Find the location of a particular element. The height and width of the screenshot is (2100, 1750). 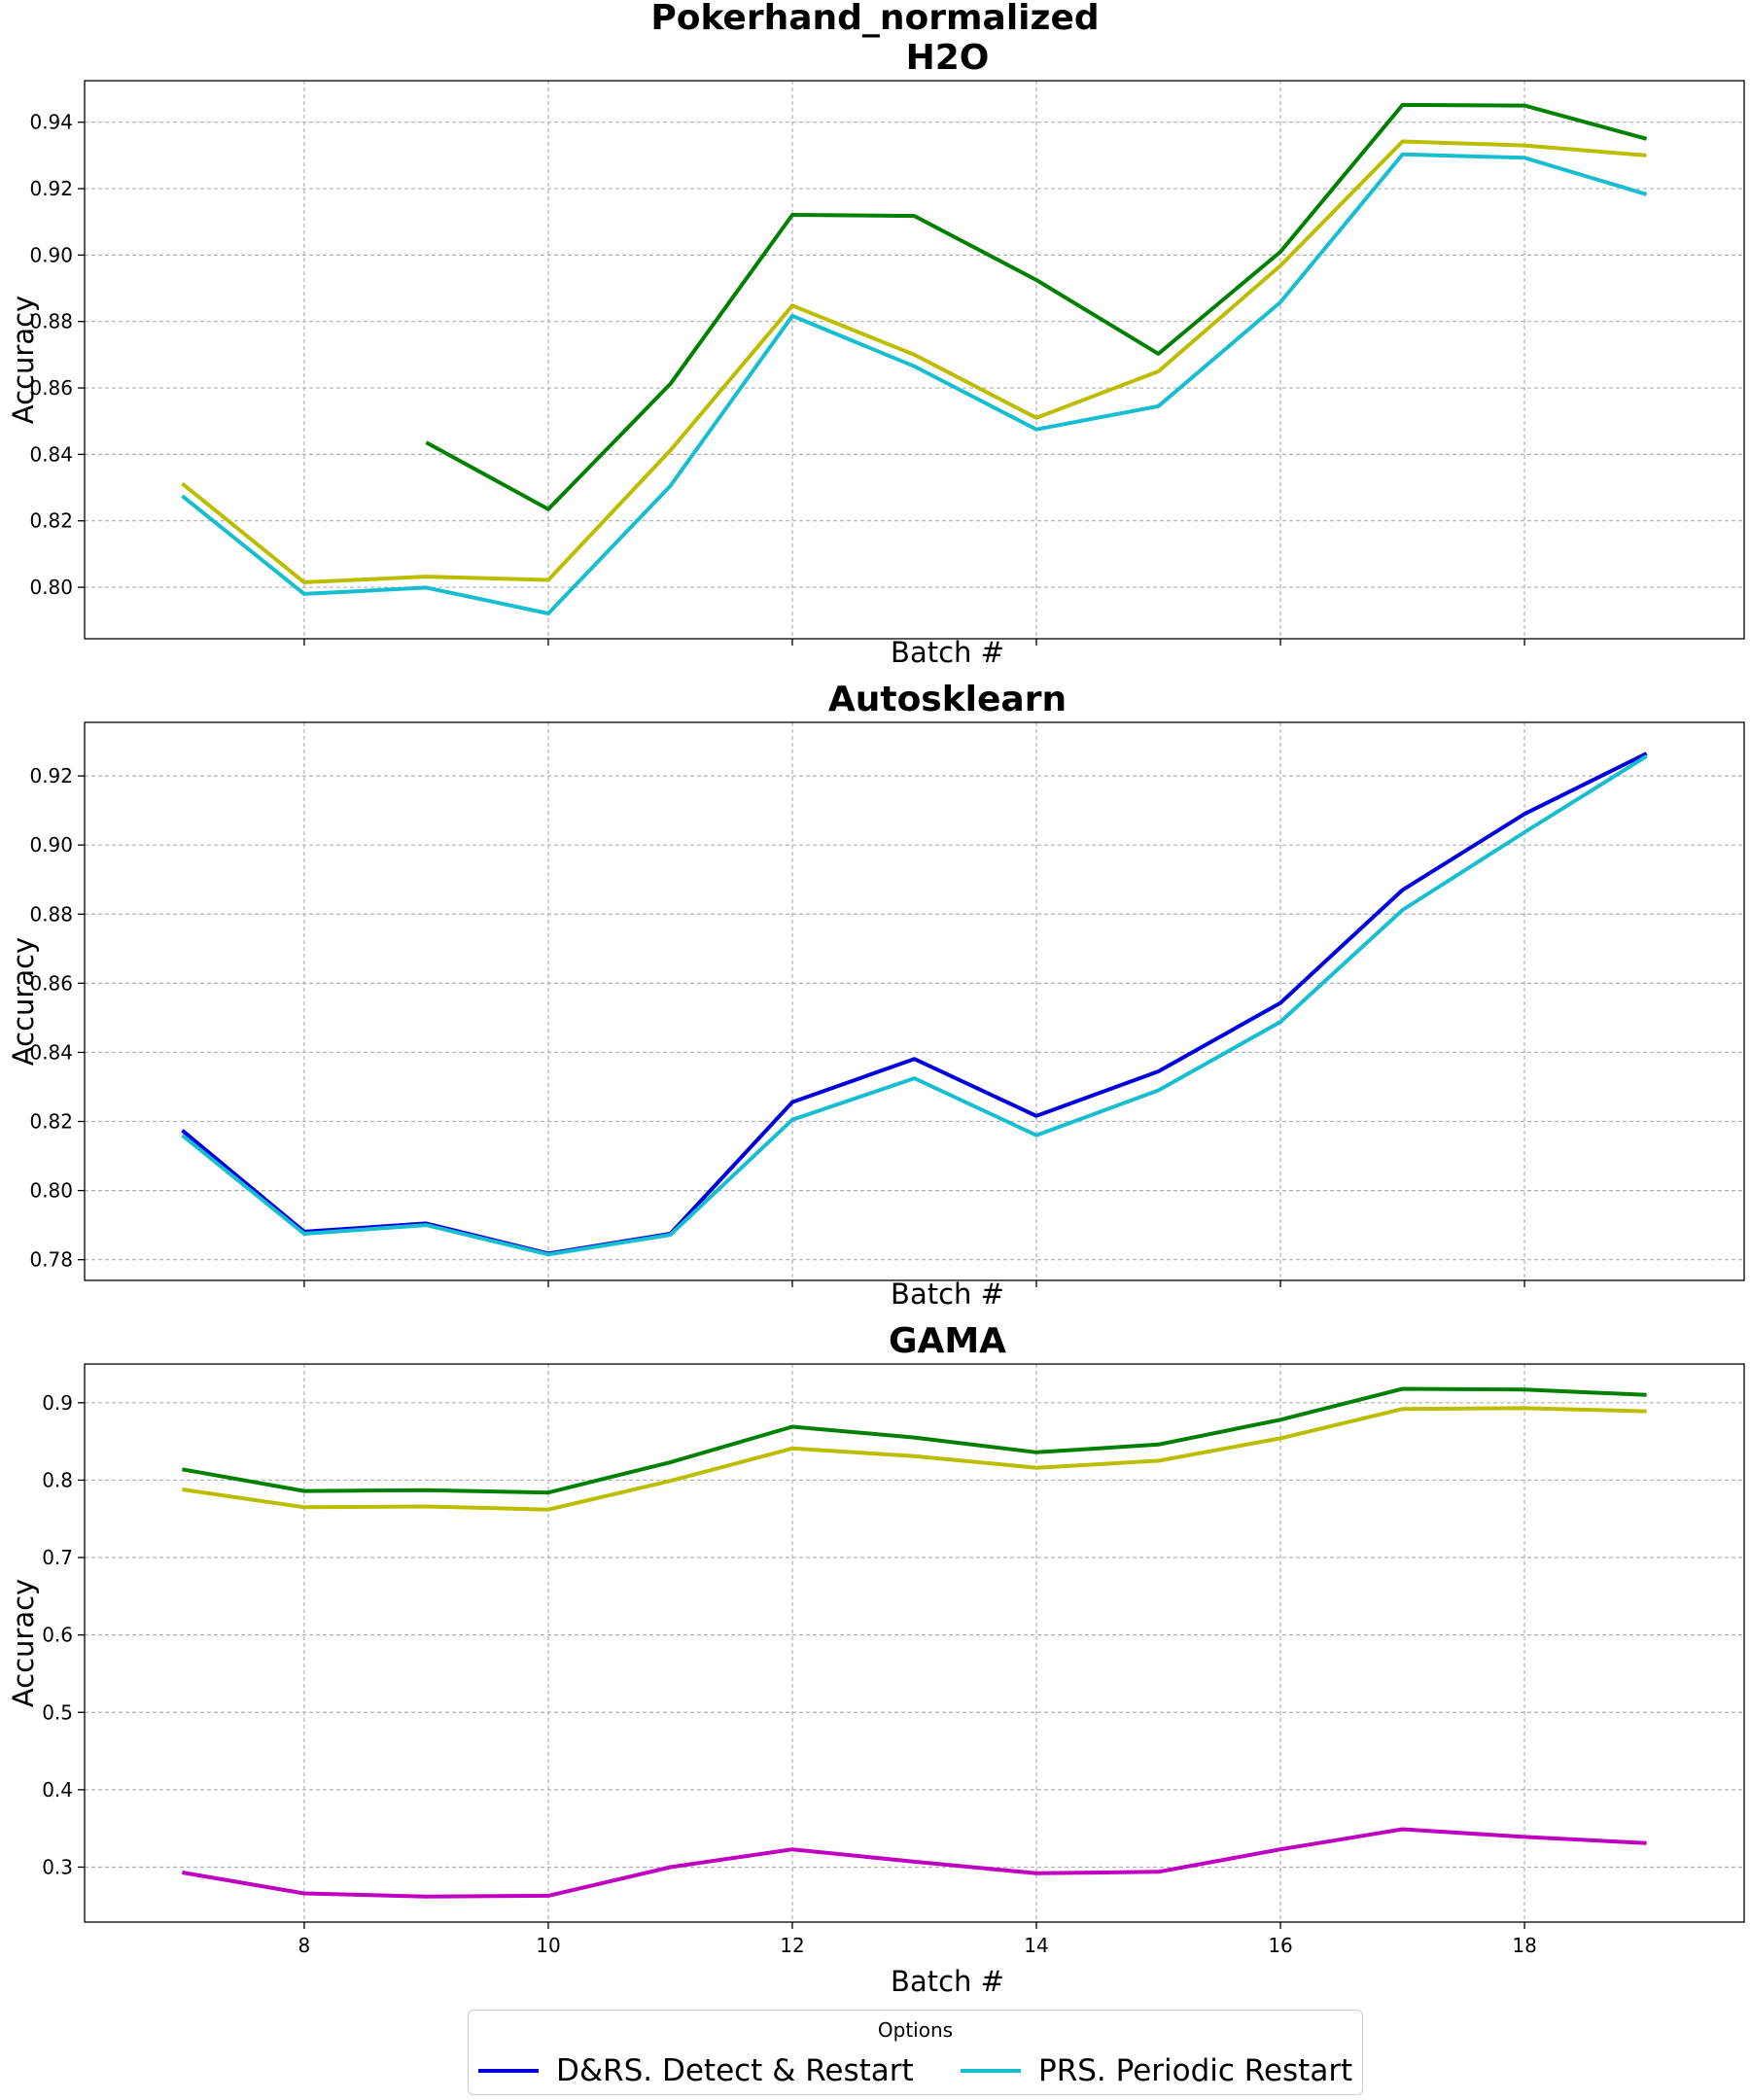

autosklearn-ytick-label: 0.88 is located at coordinates (51, 914).